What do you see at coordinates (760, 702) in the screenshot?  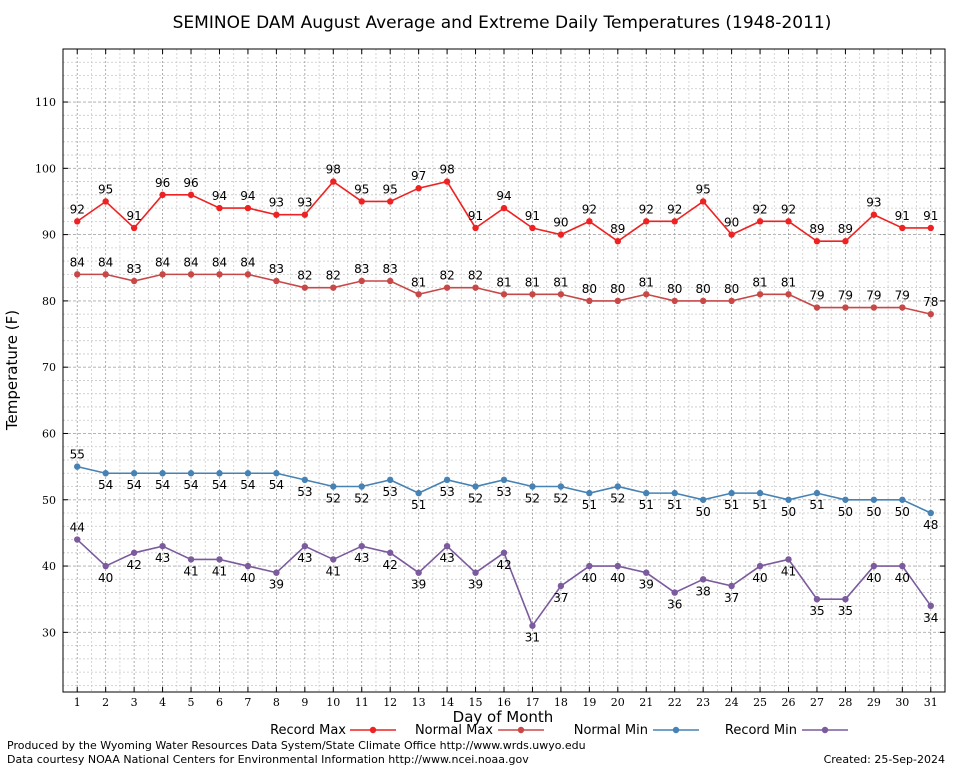 I see `x-tick-label: 25` at bounding box center [760, 702].